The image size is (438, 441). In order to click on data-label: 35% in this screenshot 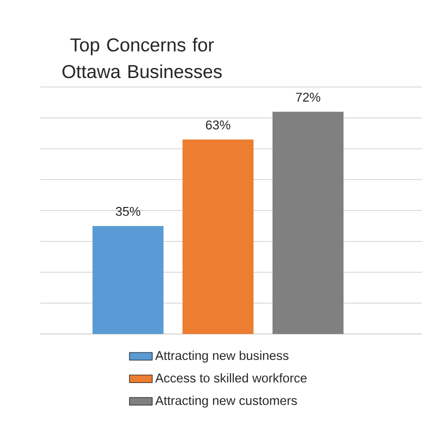, I will do `click(128, 211)`.